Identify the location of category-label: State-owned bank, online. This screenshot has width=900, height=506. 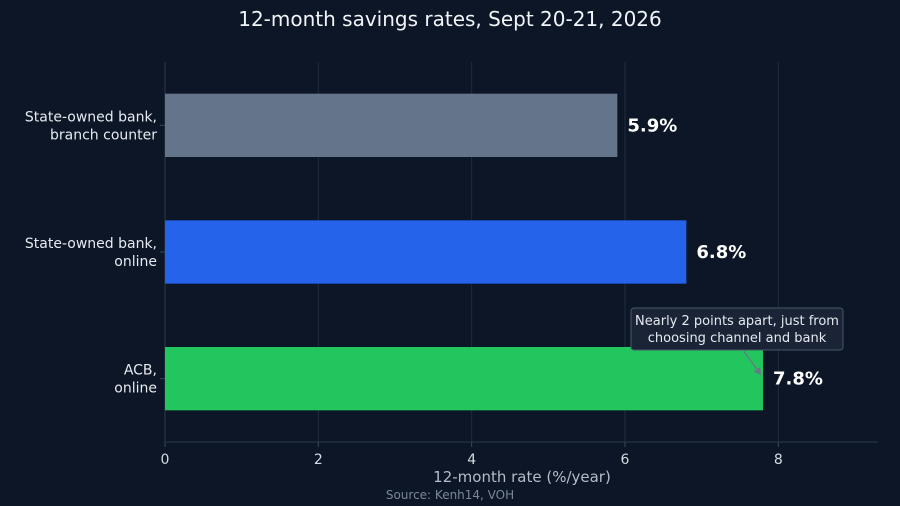
(91, 253).